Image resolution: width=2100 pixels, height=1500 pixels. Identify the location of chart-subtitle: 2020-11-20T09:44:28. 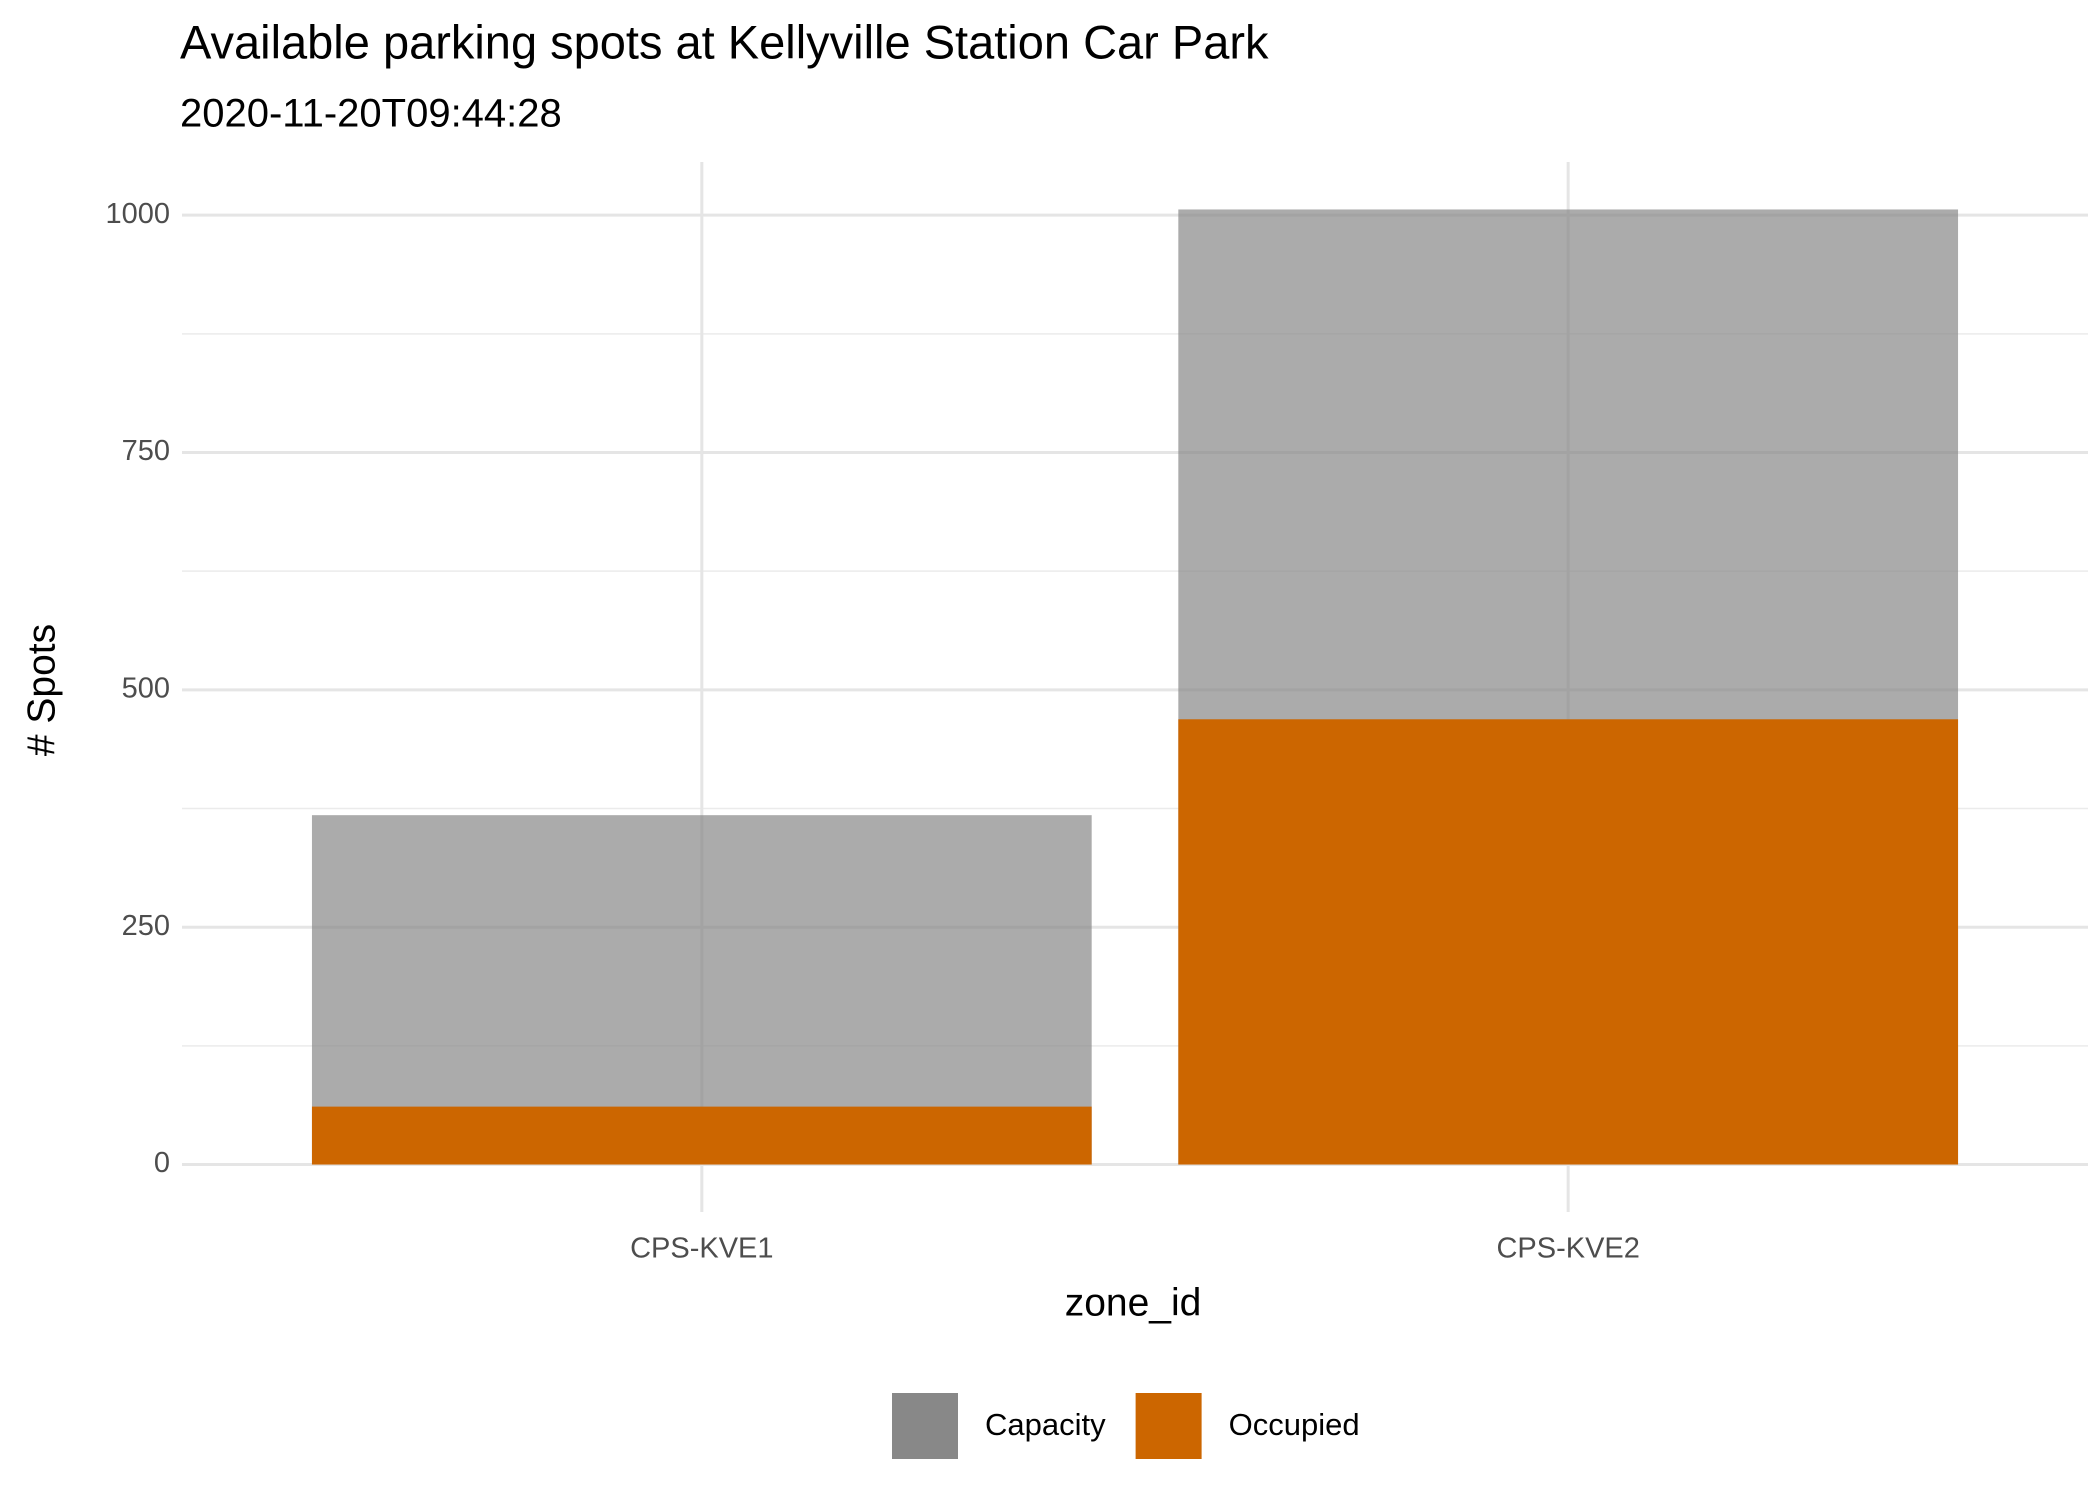
(371, 114).